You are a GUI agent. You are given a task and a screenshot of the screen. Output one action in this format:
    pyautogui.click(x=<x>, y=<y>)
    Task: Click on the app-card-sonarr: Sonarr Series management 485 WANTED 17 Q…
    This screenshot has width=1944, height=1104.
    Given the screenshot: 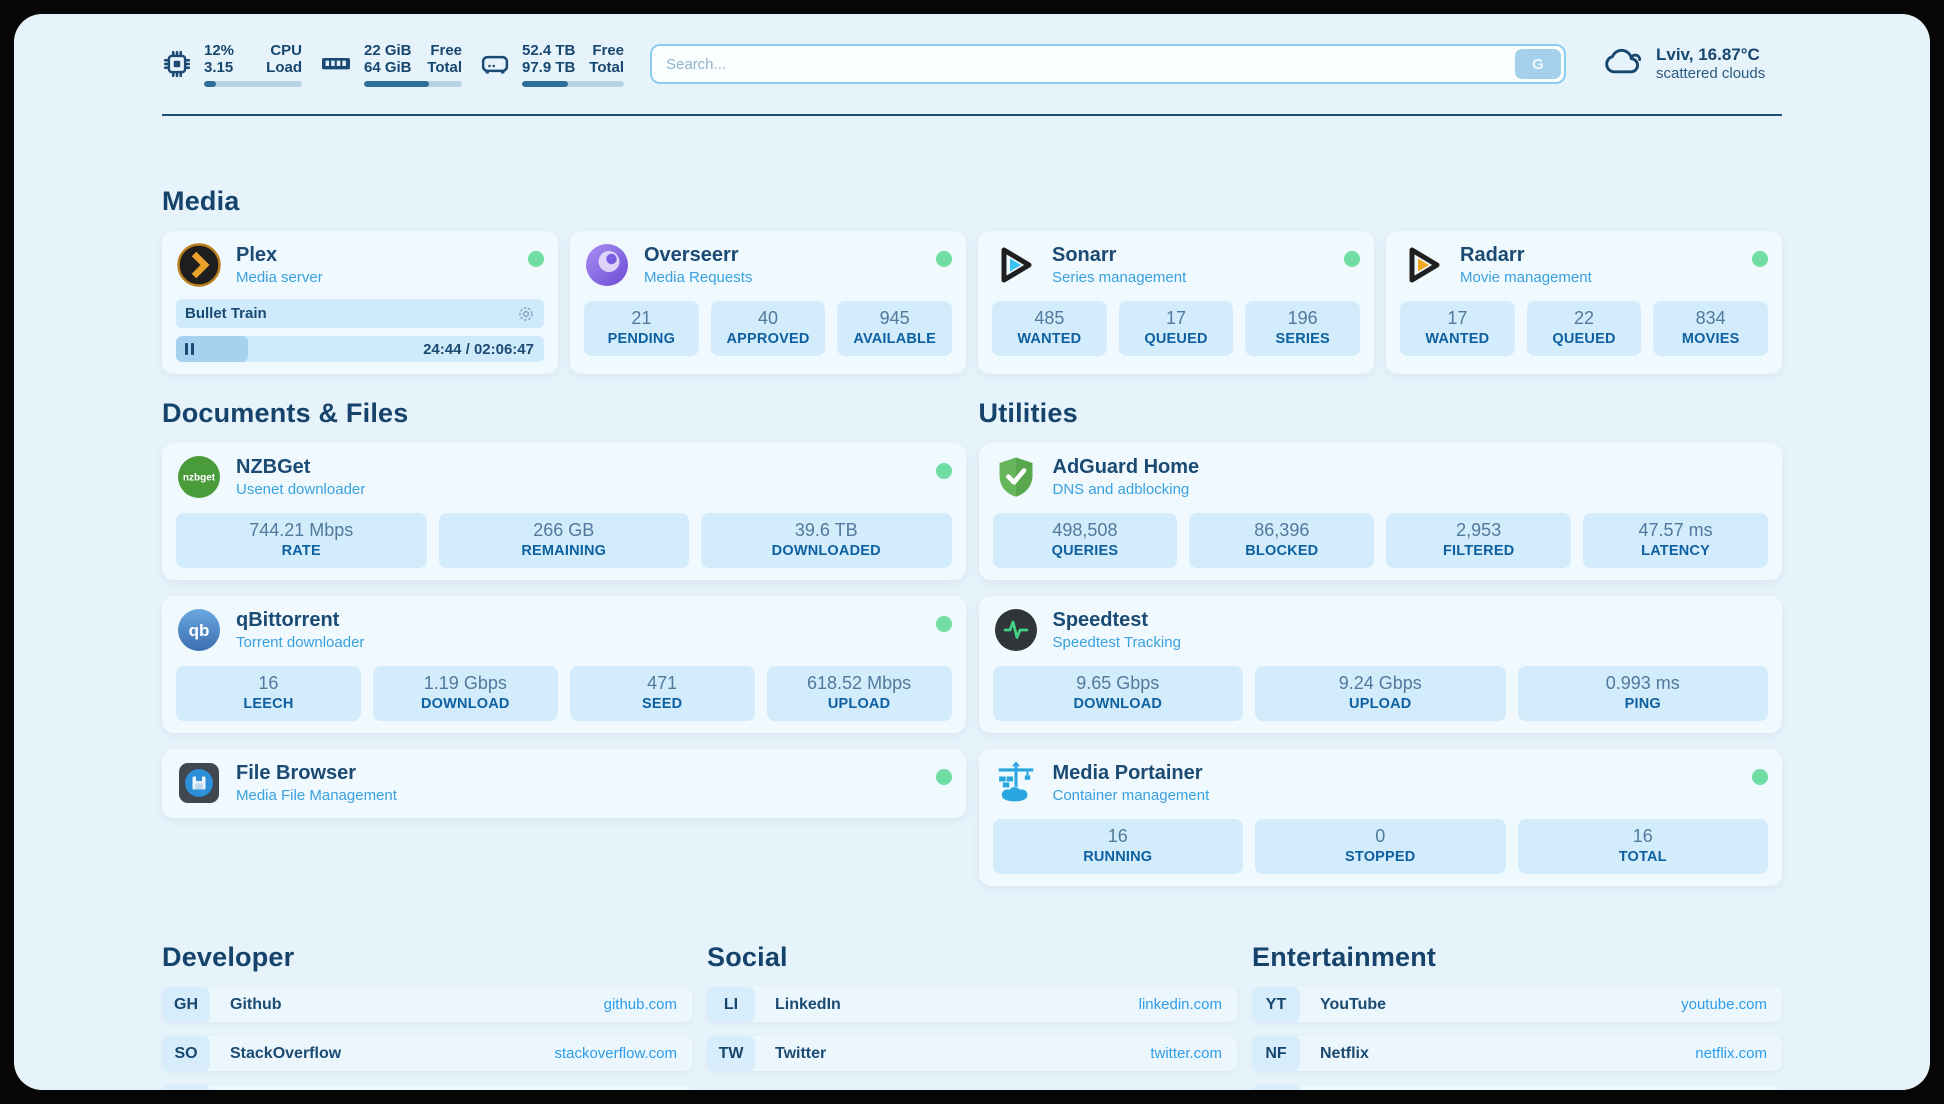 What is the action you would take?
    pyautogui.click(x=1176, y=302)
    